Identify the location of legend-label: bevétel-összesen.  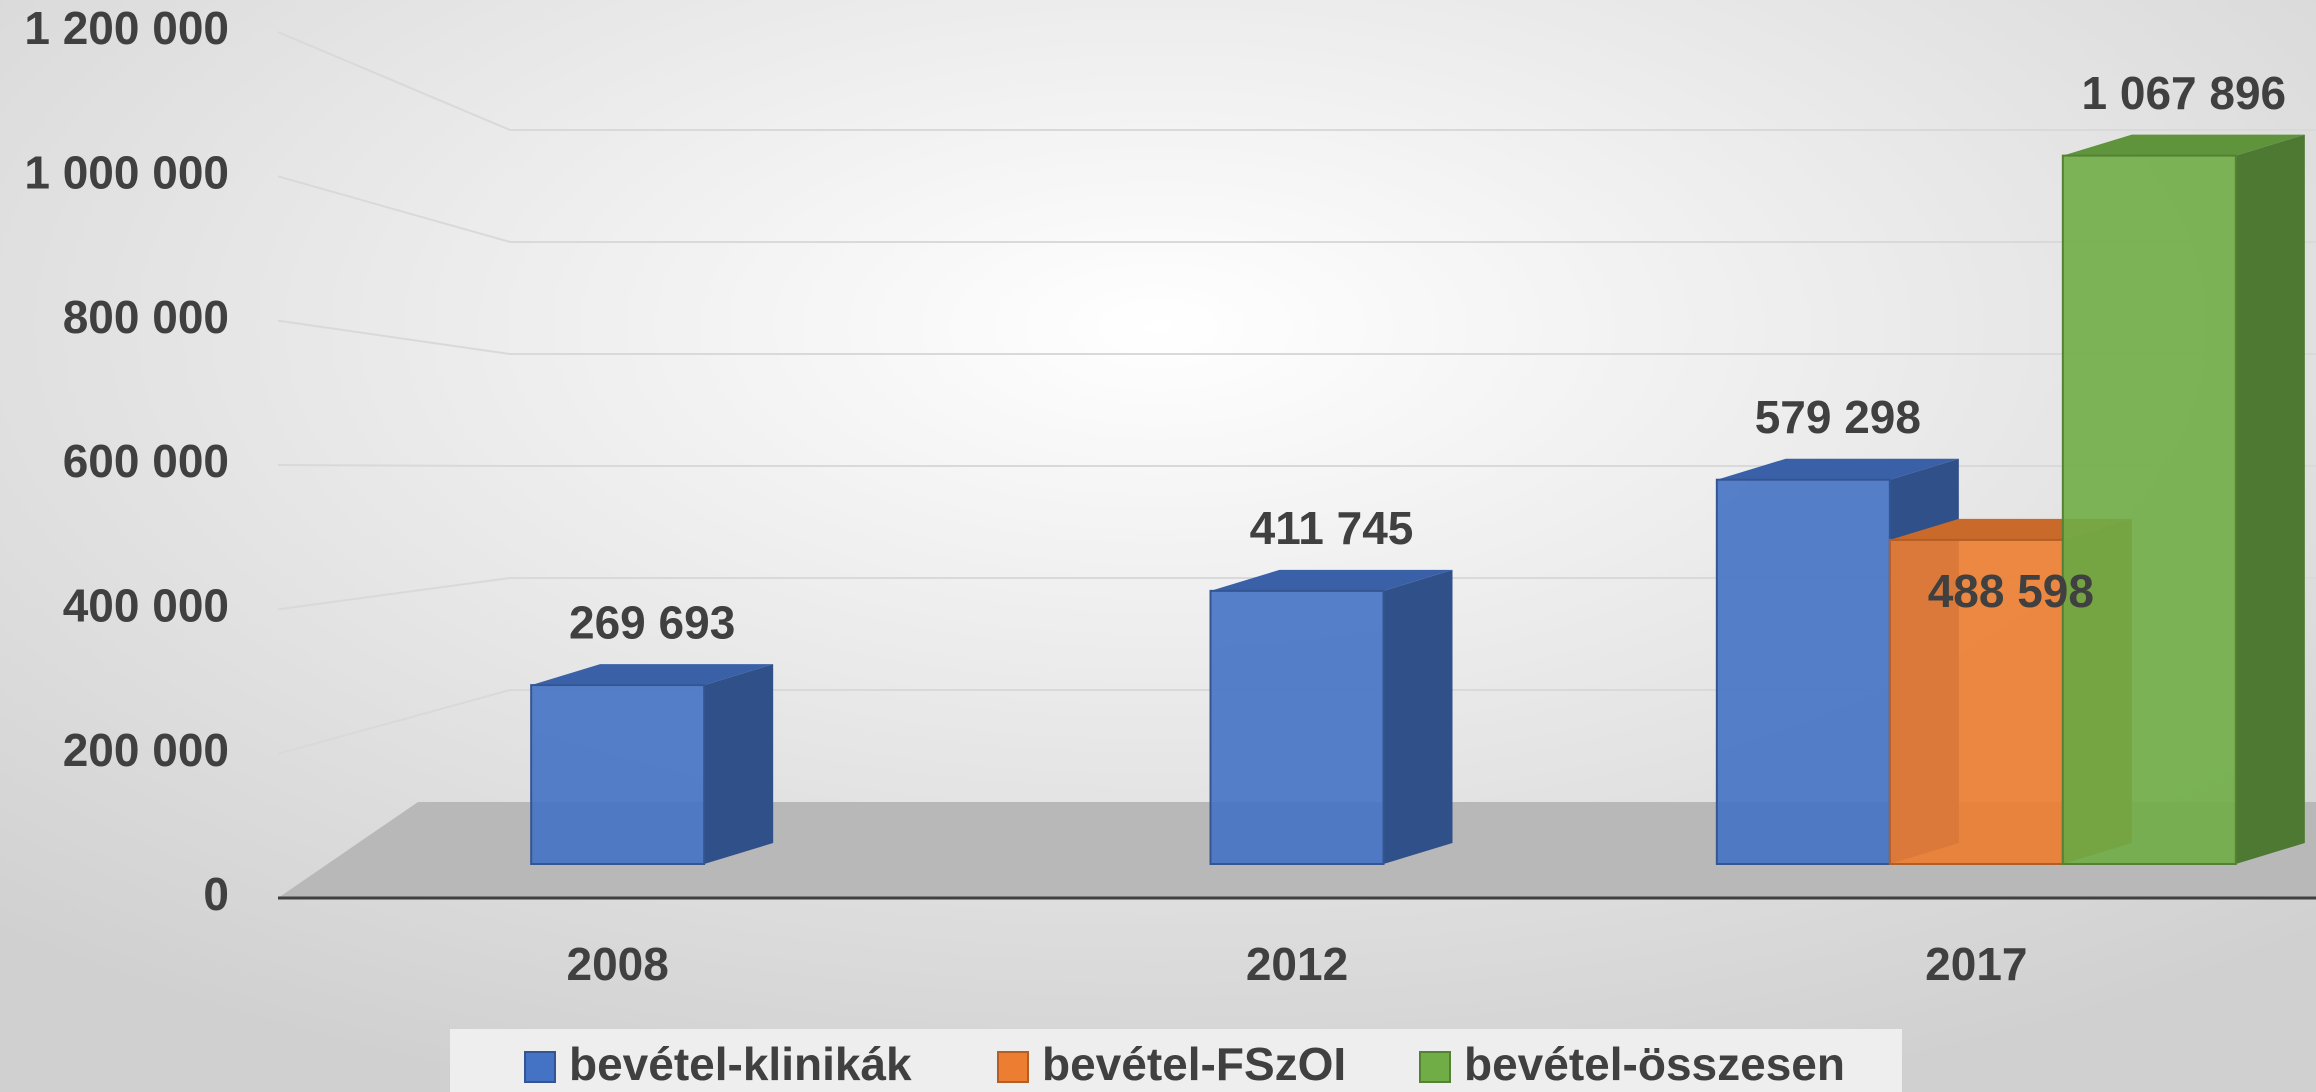
(1654, 1064).